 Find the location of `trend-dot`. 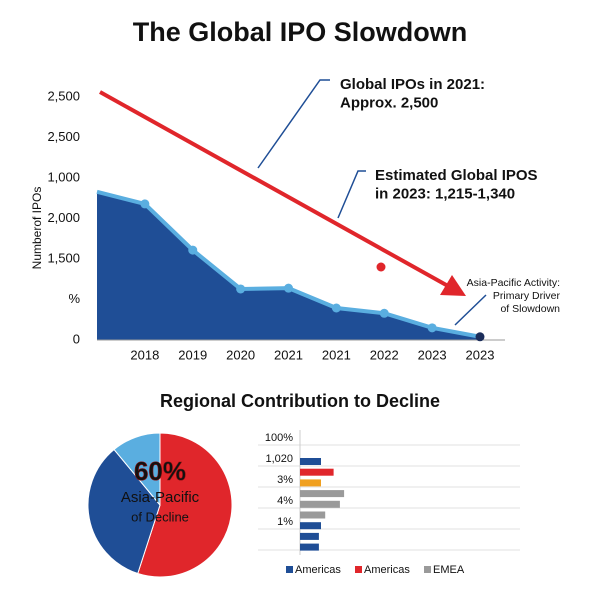

trend-dot is located at coordinates (381, 267).